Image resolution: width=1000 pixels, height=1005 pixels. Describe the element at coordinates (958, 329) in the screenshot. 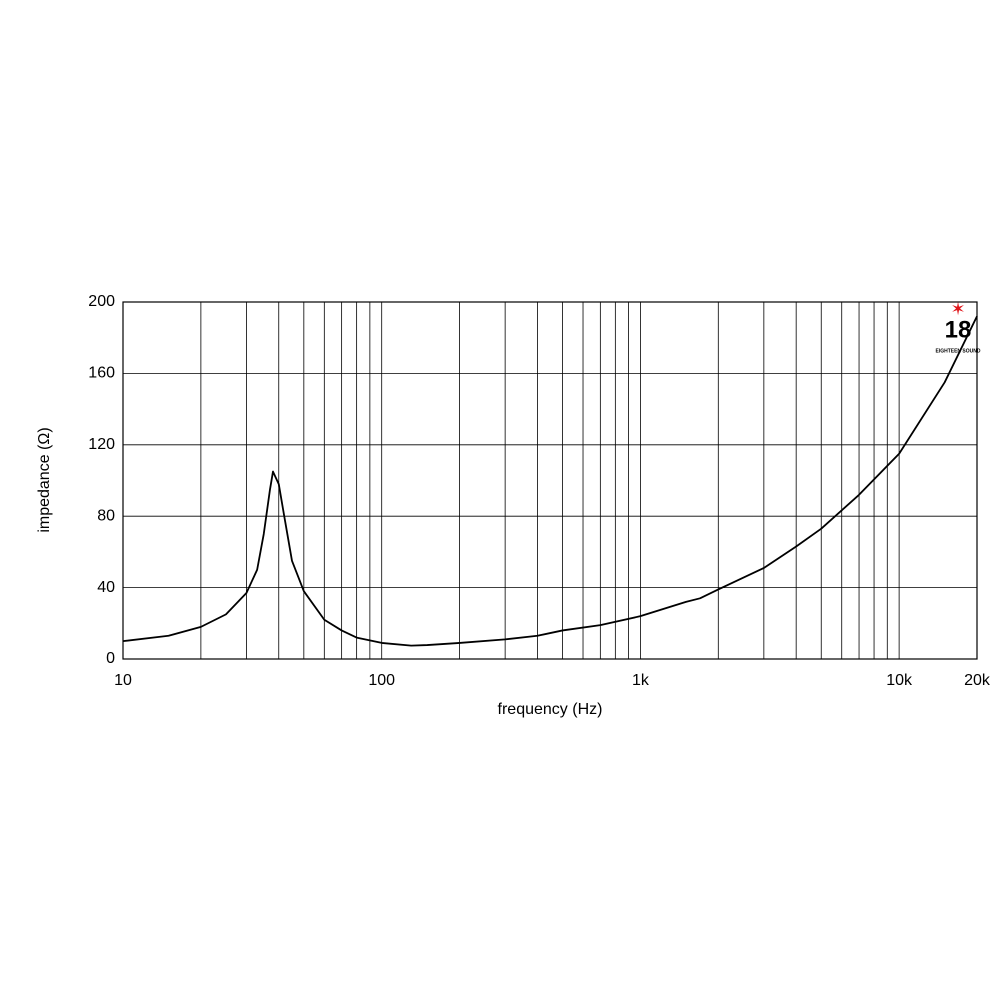

I see `logo-number: 18` at that location.